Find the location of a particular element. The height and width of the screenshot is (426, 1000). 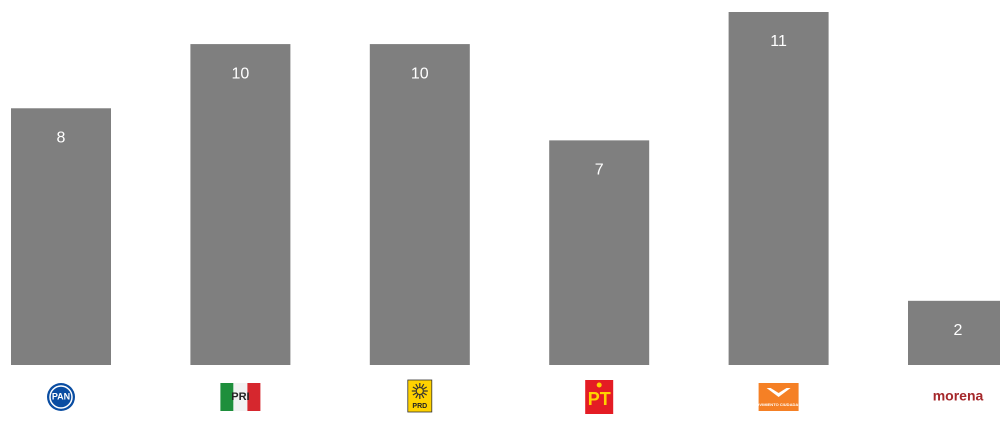

x-tick-label: morena is located at coordinates (958, 396).